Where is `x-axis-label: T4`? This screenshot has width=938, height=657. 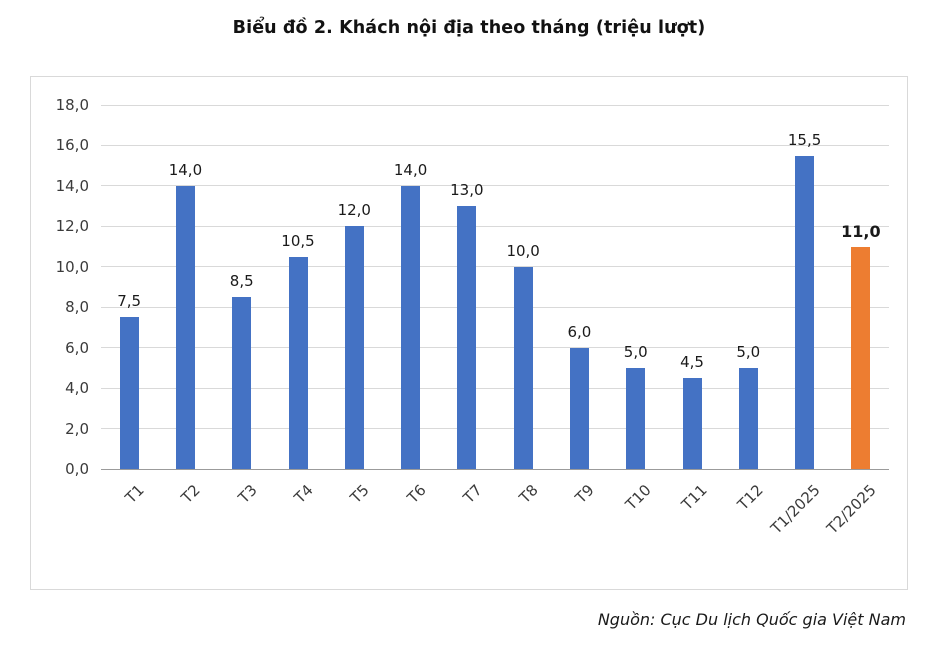 x-axis-label: T4 is located at coordinates (303, 494).